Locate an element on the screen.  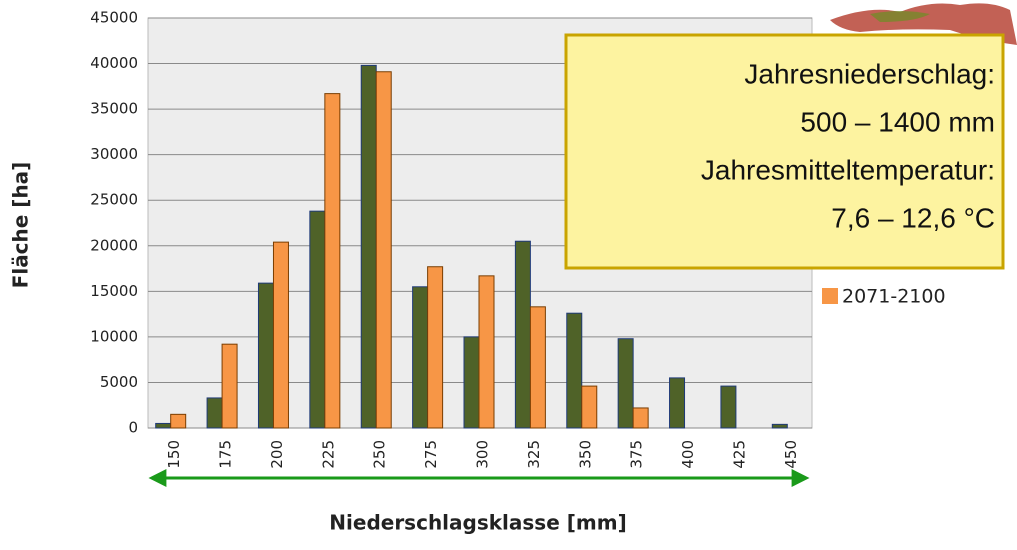
x-tick-label: 425 is located at coordinates (739, 454).